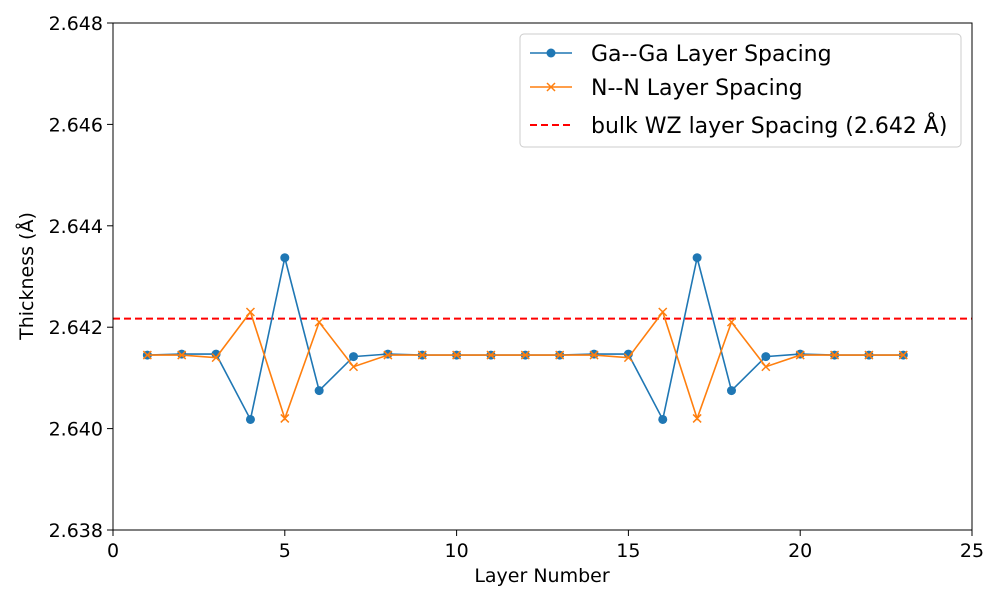  Describe the element at coordinates (285, 551) in the screenshot. I see `x-tick-label: 5` at that location.